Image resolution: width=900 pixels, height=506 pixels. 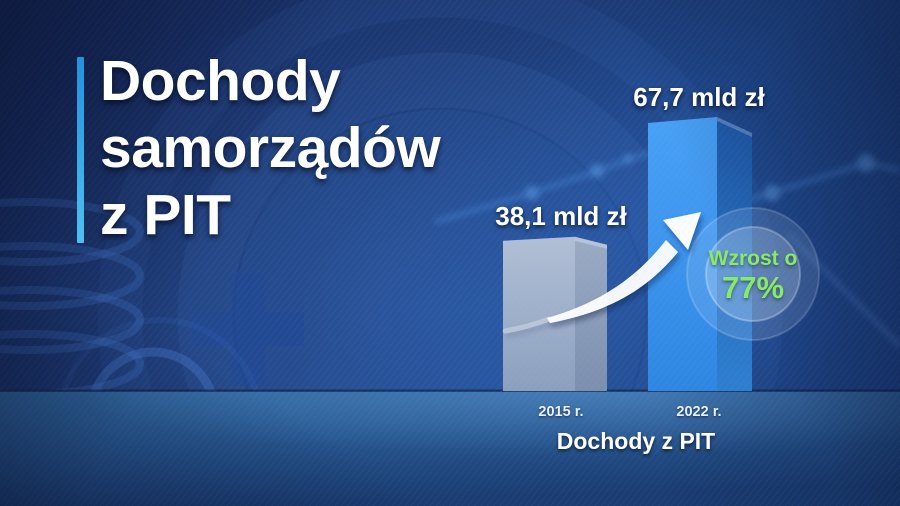 I want to click on value-label-2022: 67,7 mld zł, so click(x=699, y=97).